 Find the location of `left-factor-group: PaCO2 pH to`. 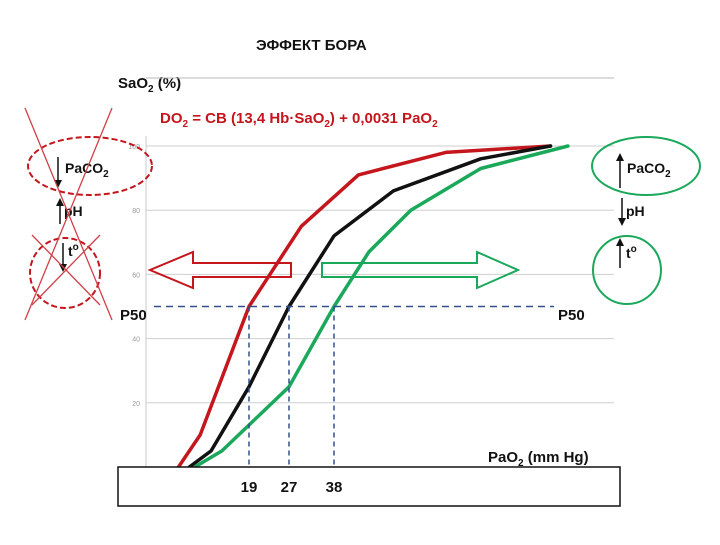

left-factor-group: PaCO2 pH to is located at coordinates (88, 214).